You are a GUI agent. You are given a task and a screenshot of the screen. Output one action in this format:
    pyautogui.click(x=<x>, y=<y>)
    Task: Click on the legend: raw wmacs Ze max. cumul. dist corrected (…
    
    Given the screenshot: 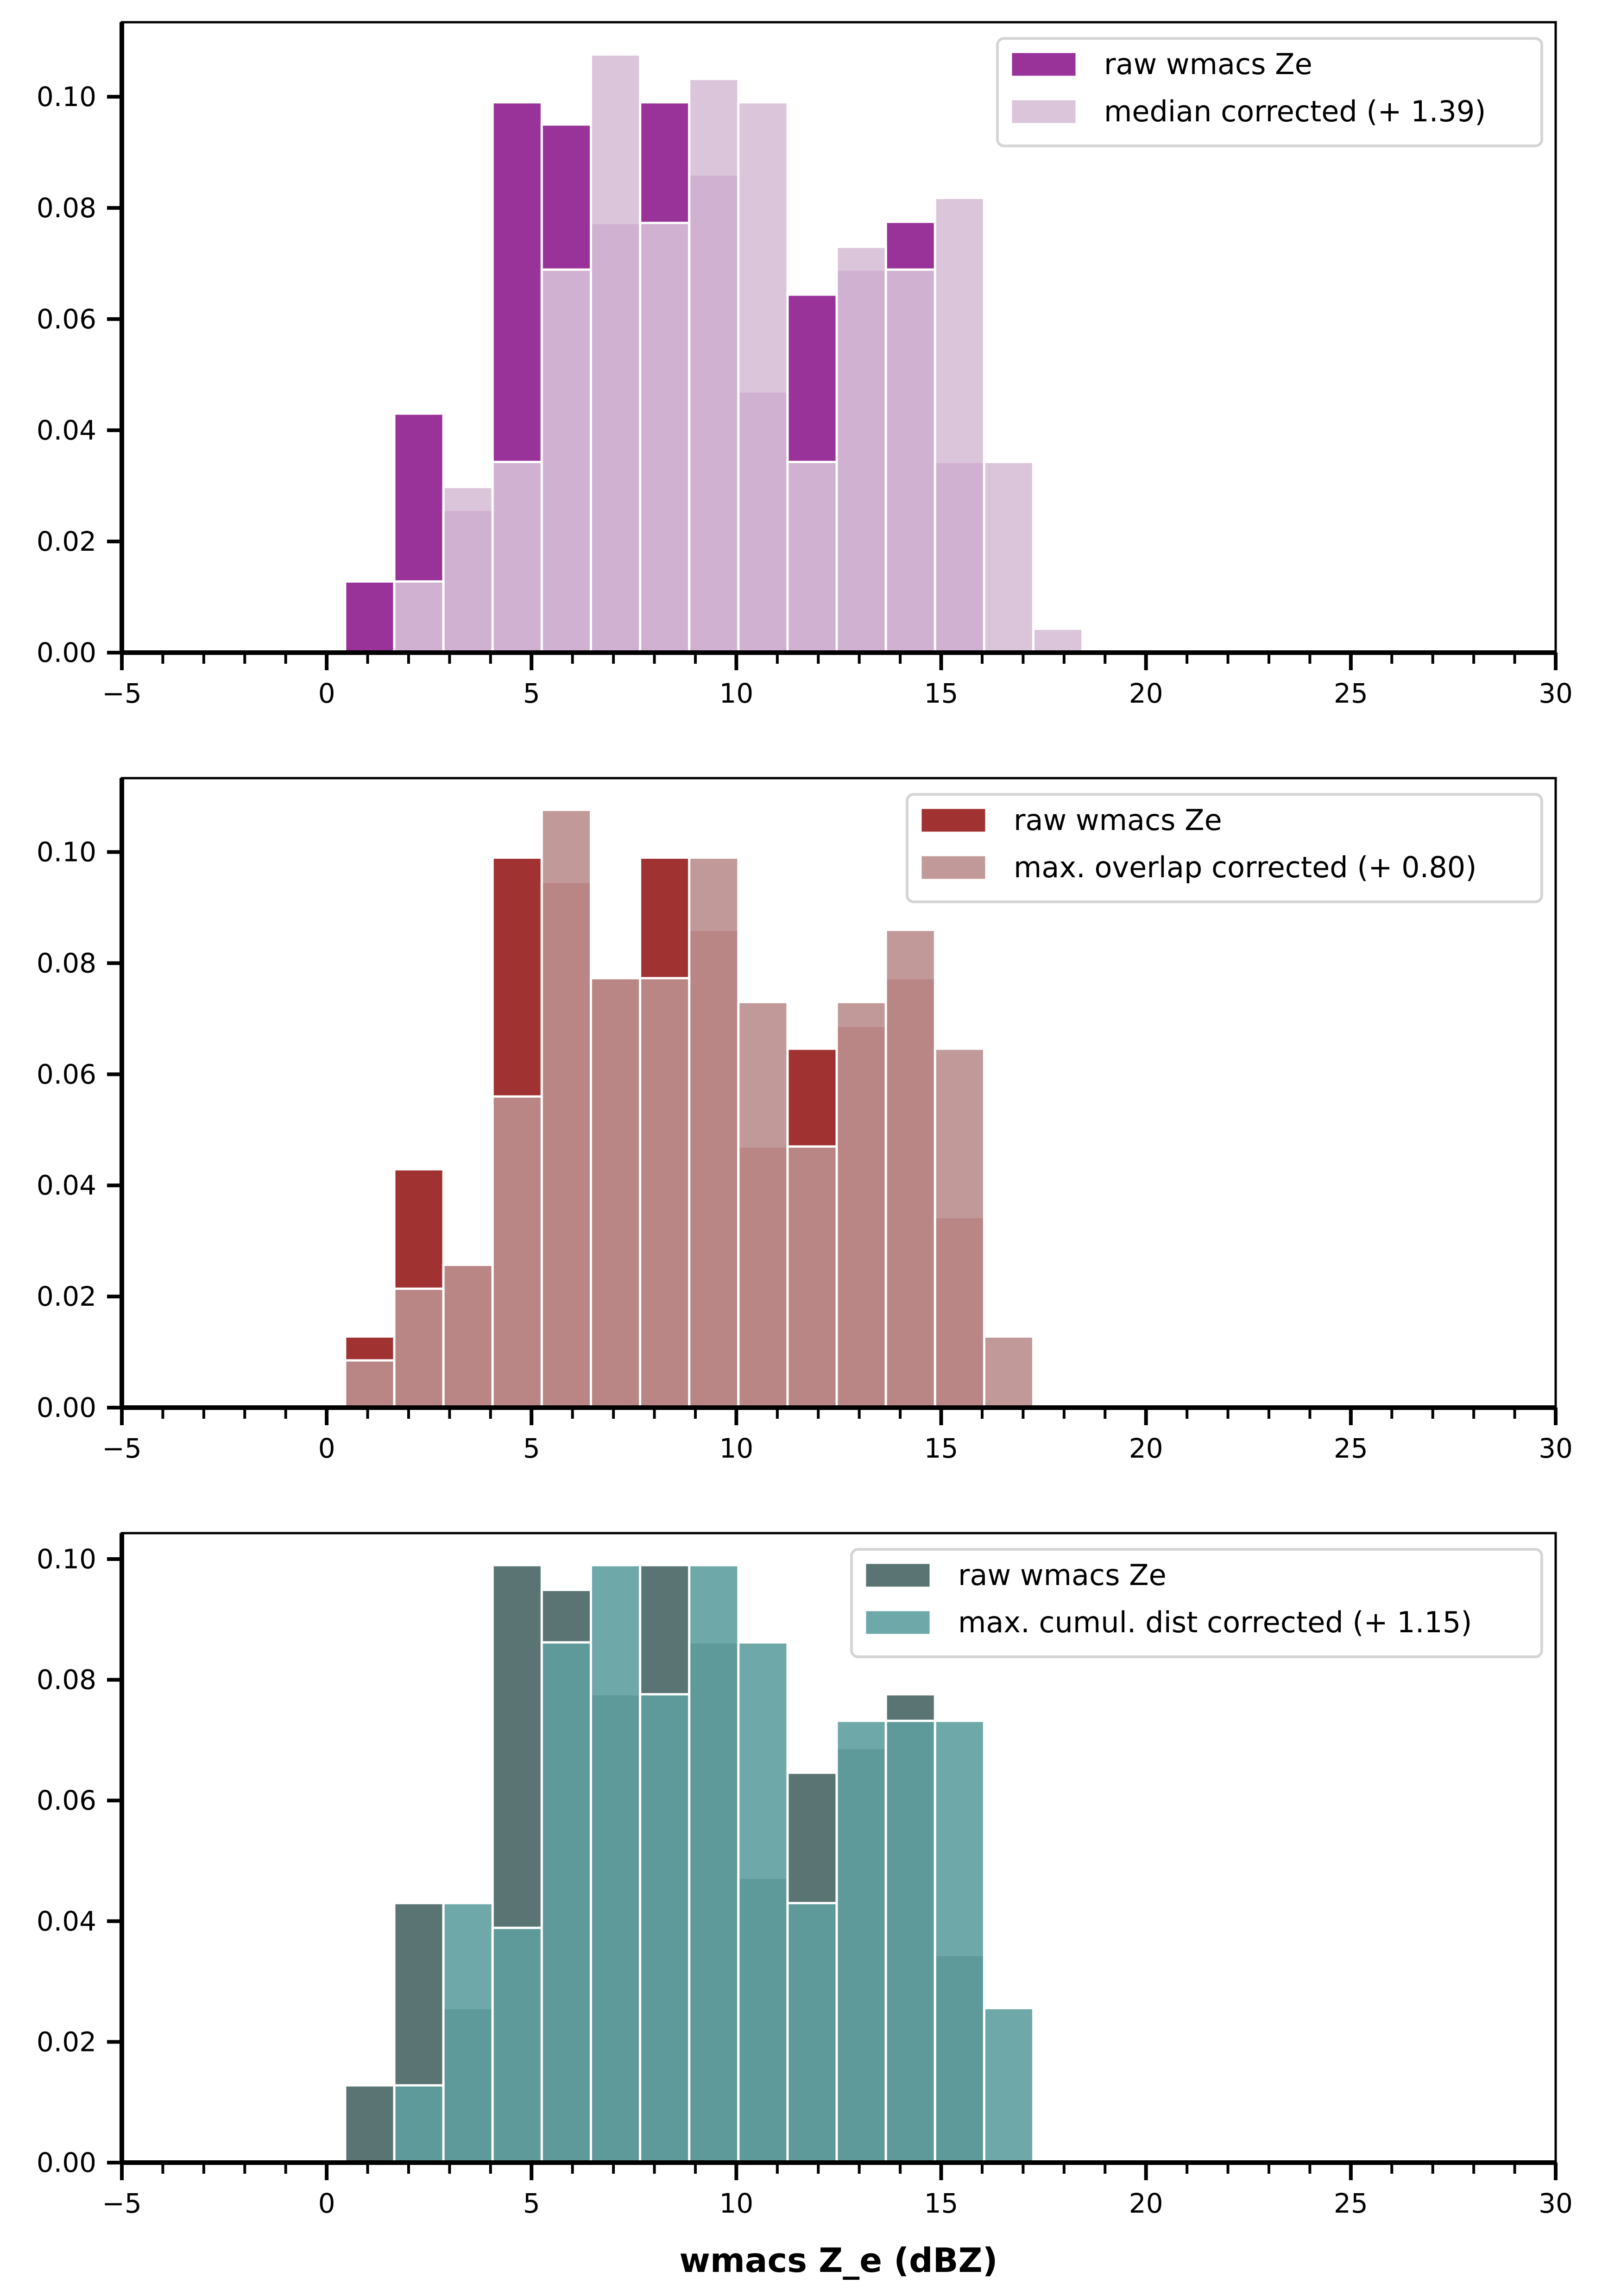 What is the action you would take?
    pyautogui.click(x=1196, y=1603)
    